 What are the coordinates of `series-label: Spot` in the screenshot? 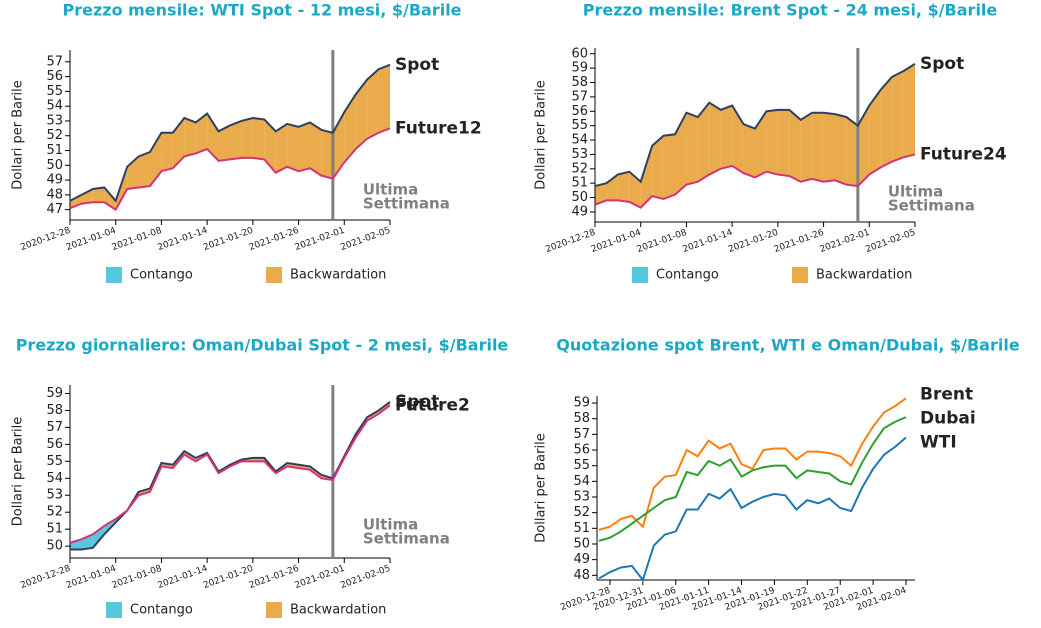 It's located at (417, 402).